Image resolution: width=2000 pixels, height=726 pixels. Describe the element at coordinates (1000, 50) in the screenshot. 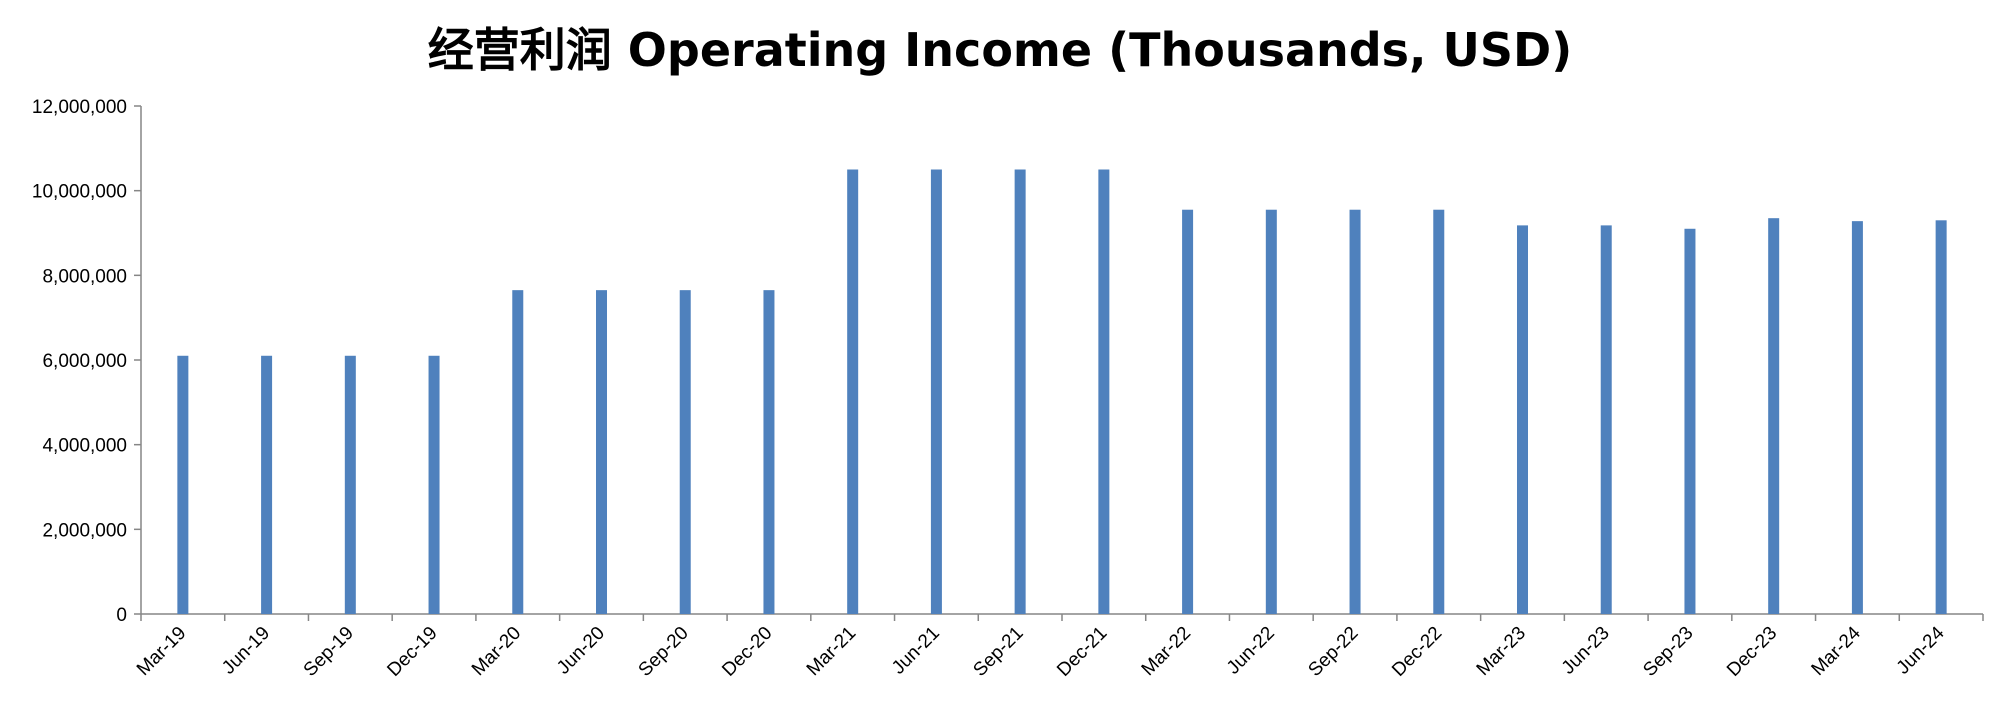

I see `chart-title: 经营利润 Operating Income (Thousands, USD)` at that location.